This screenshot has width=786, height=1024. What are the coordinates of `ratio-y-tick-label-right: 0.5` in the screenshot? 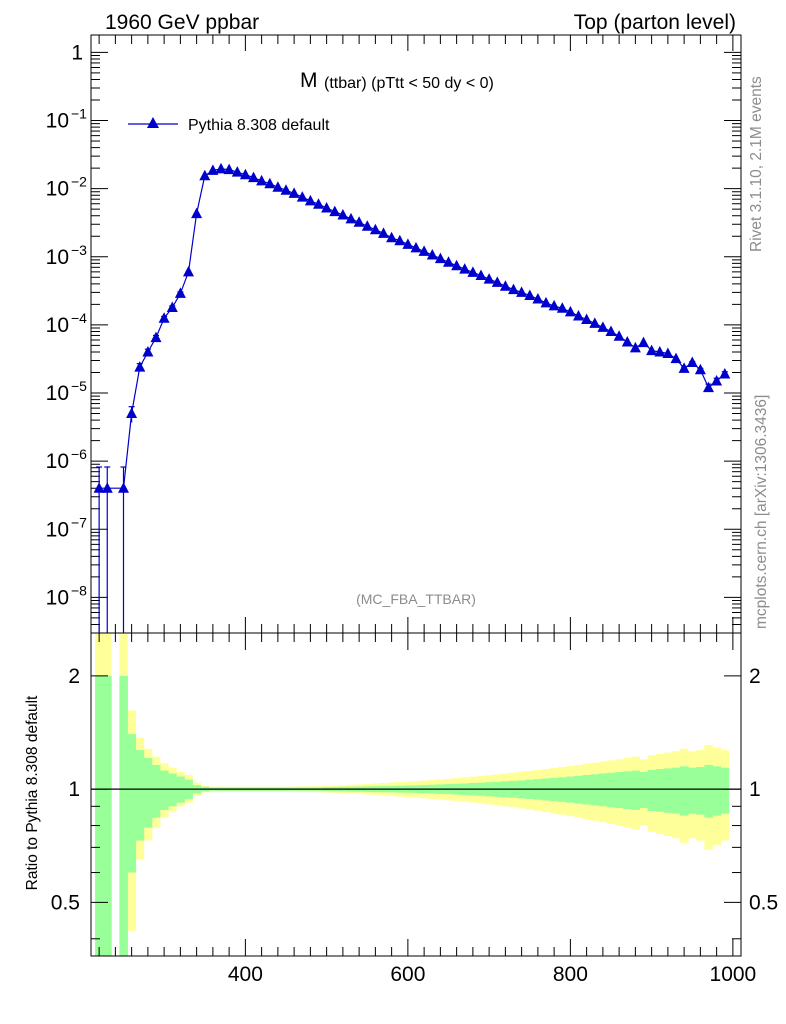 It's located at (763, 902).